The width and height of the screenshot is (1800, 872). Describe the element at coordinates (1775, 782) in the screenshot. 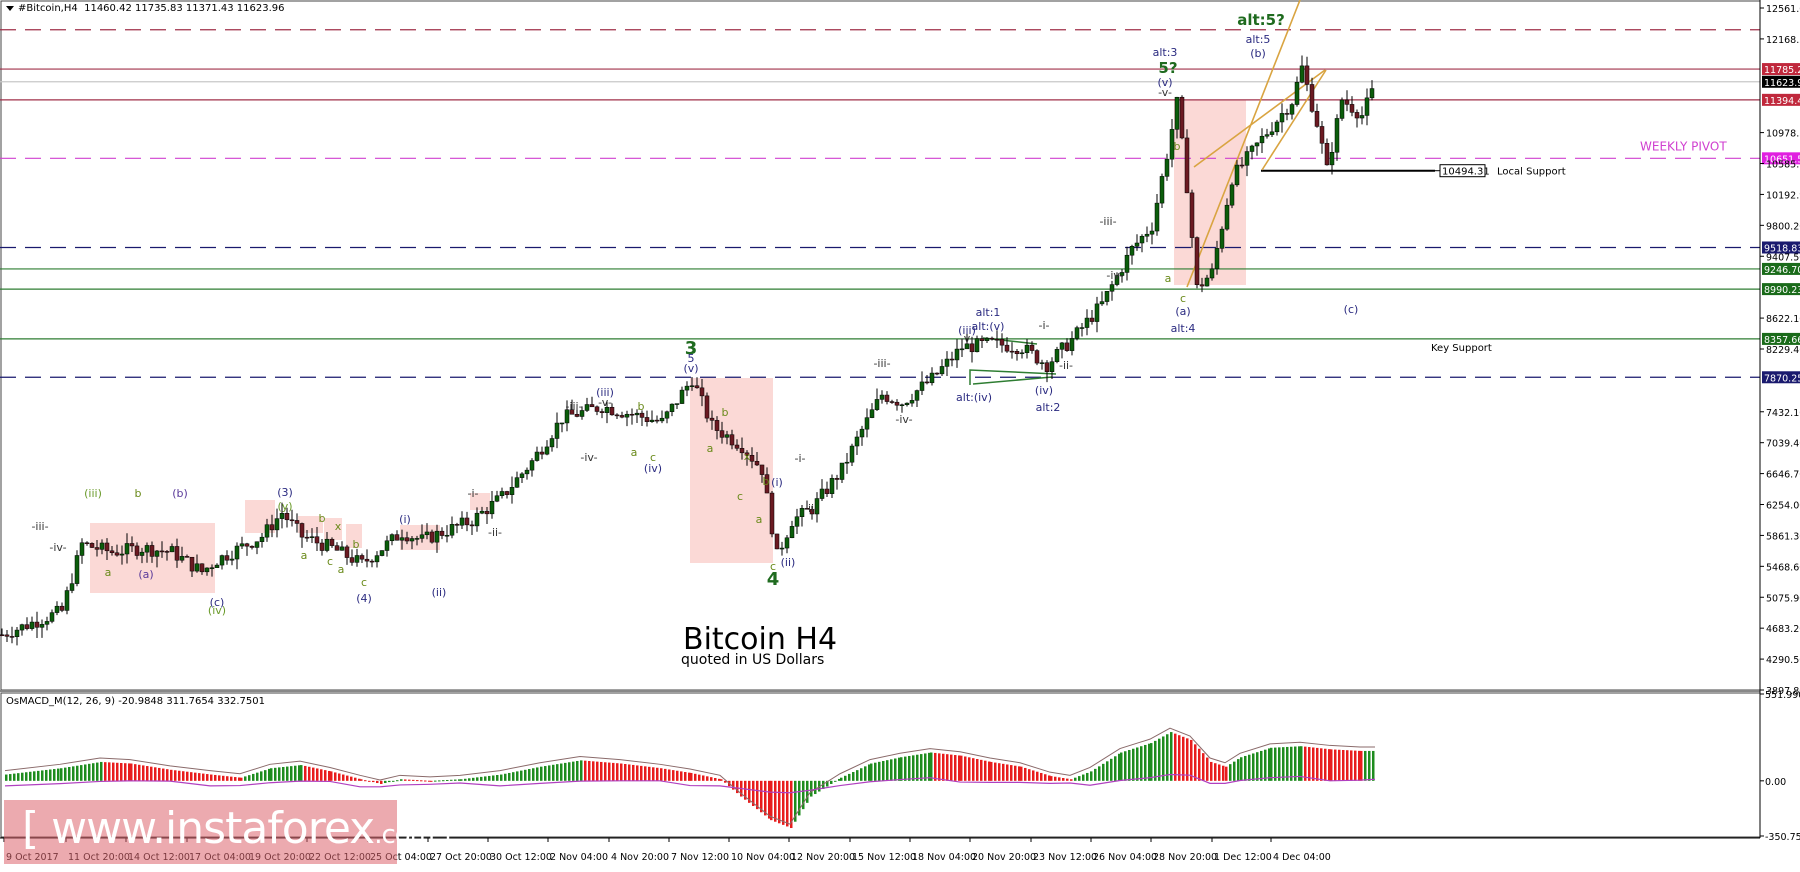

I see `macd-axis-tick: 0.00` at that location.